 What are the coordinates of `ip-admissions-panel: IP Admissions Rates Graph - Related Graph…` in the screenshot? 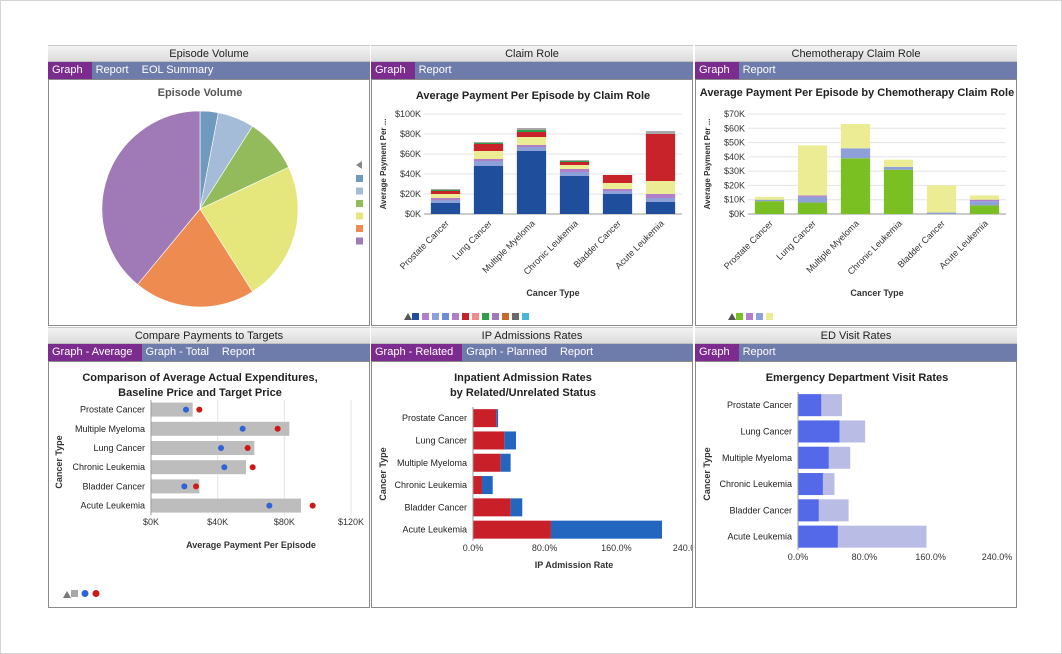 It's located at (532, 468).